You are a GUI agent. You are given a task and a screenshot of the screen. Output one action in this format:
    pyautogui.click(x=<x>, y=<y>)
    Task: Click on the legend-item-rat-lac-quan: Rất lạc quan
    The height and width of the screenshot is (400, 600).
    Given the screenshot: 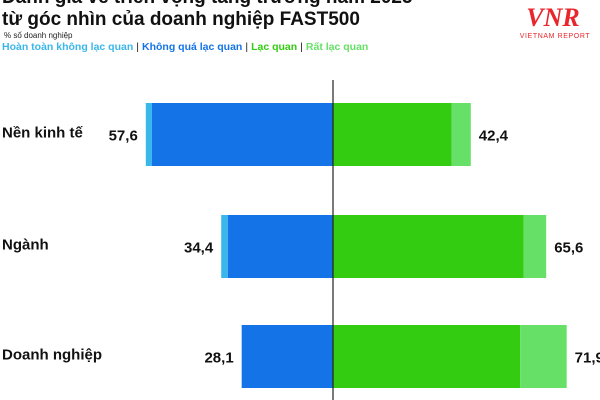 What is the action you would take?
    pyautogui.click(x=337, y=47)
    